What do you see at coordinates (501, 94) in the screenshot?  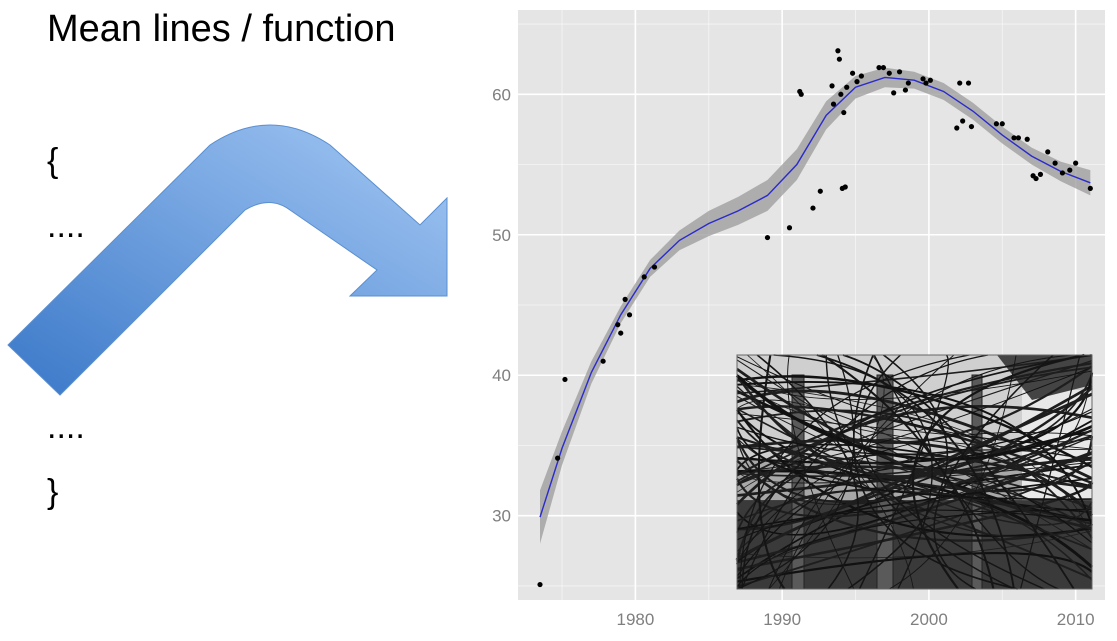 I see `y-tick-label-60: 60` at bounding box center [501, 94].